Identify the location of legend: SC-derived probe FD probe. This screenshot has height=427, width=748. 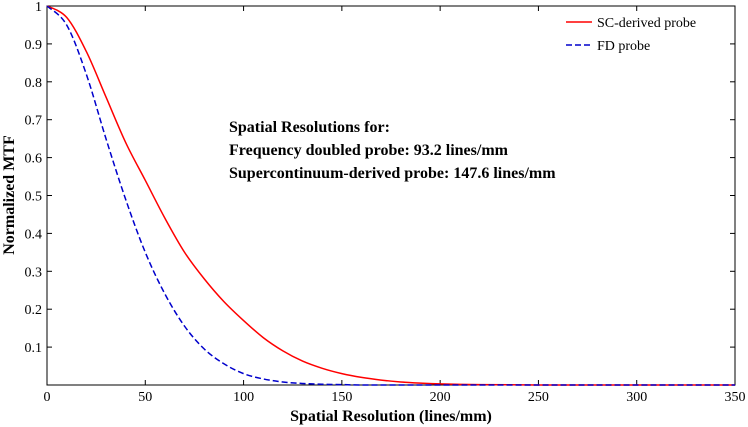
(631, 35).